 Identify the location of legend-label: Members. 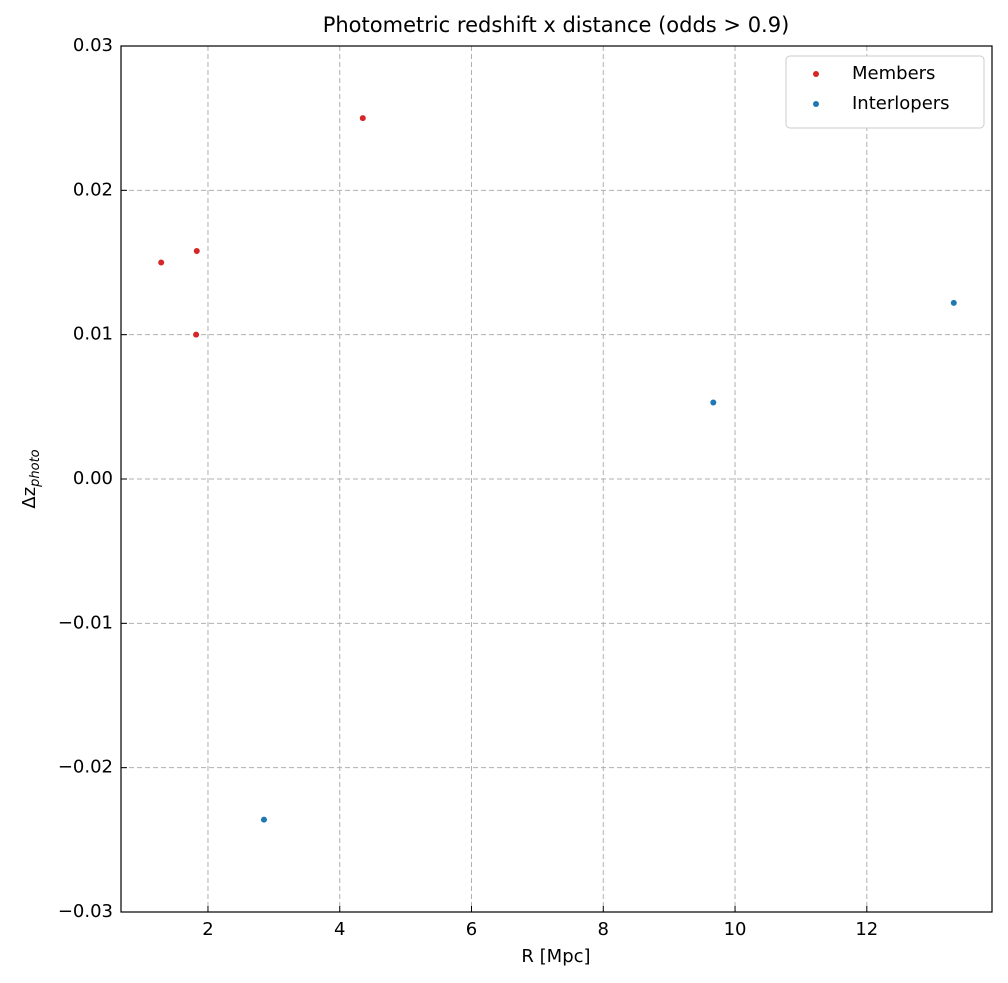
(893, 73).